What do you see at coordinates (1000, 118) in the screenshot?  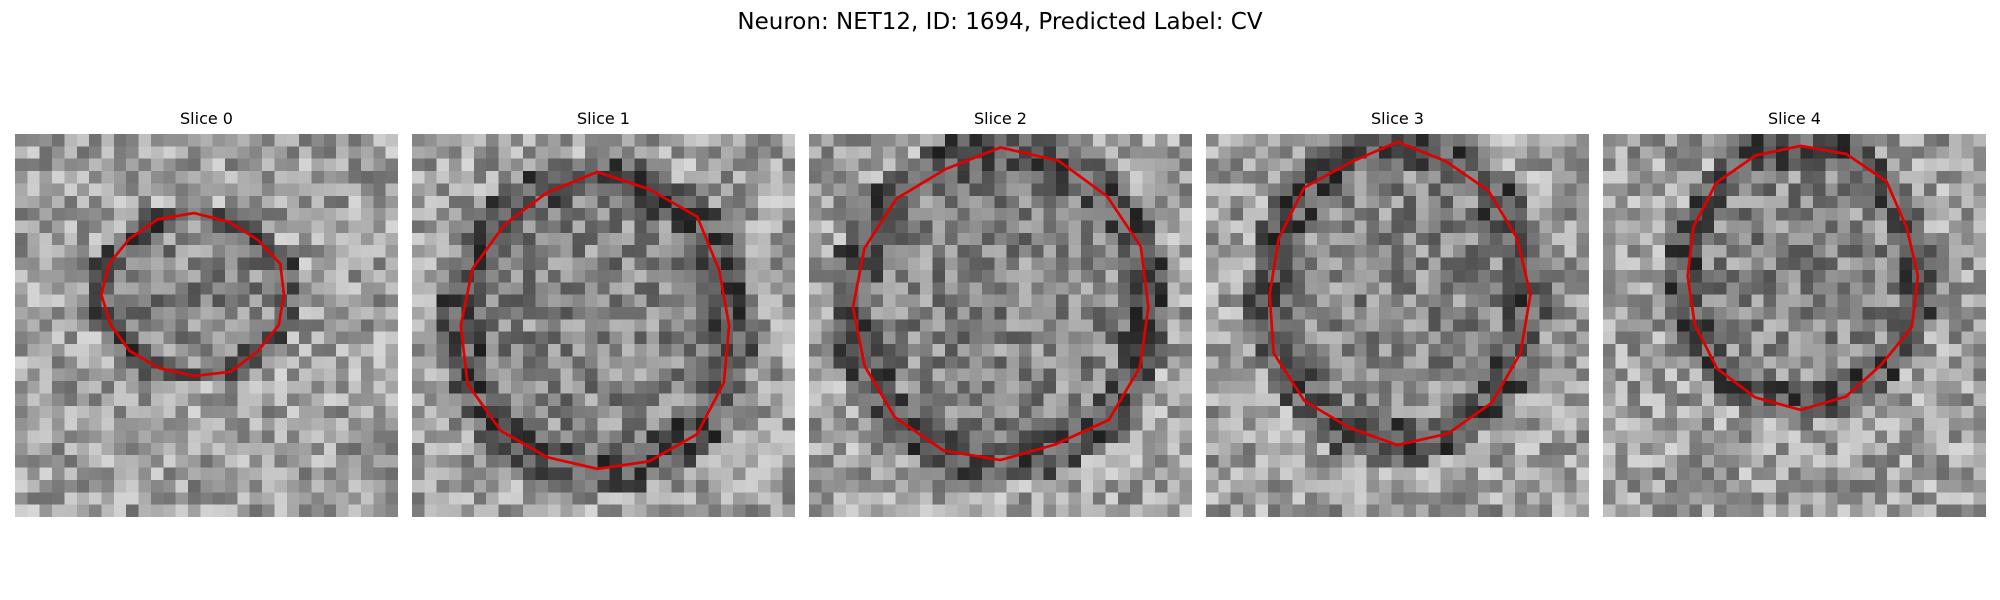 I see `slice-title: Slice 2` at bounding box center [1000, 118].